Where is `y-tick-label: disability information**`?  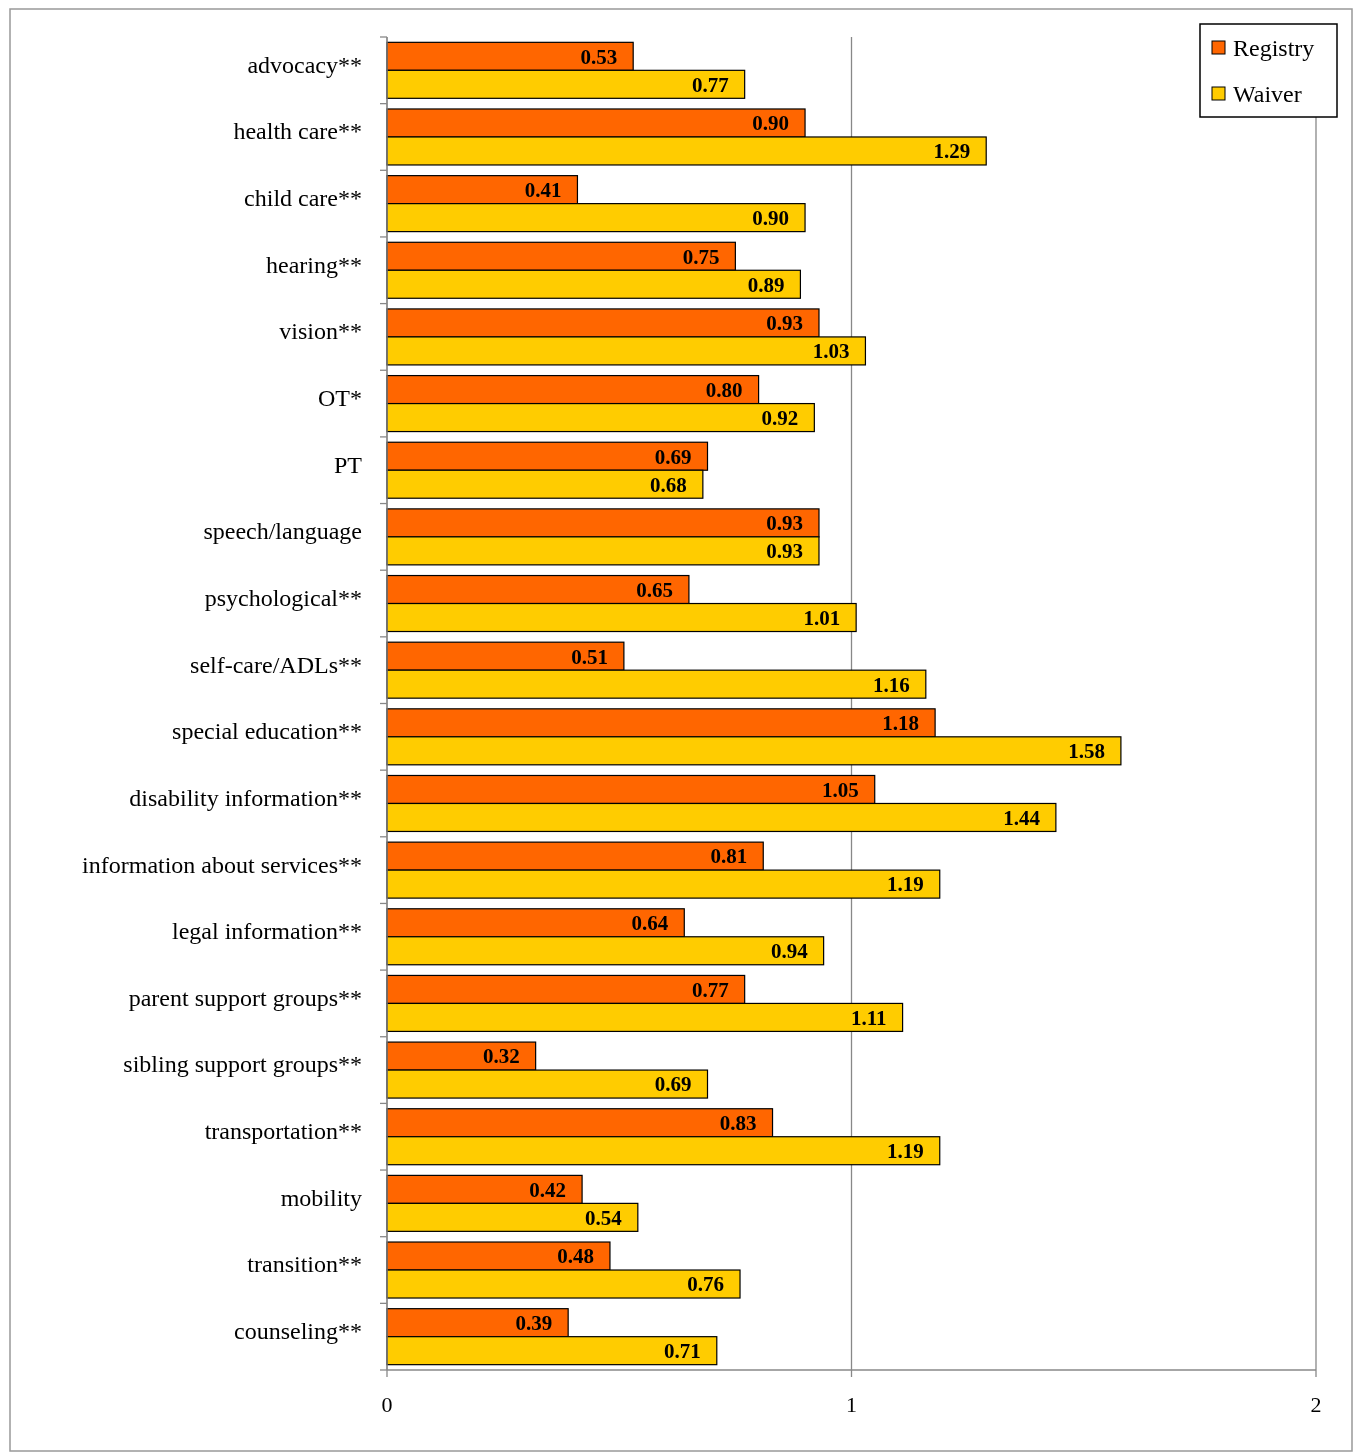
y-tick-label: disability information** is located at coordinates (245, 797).